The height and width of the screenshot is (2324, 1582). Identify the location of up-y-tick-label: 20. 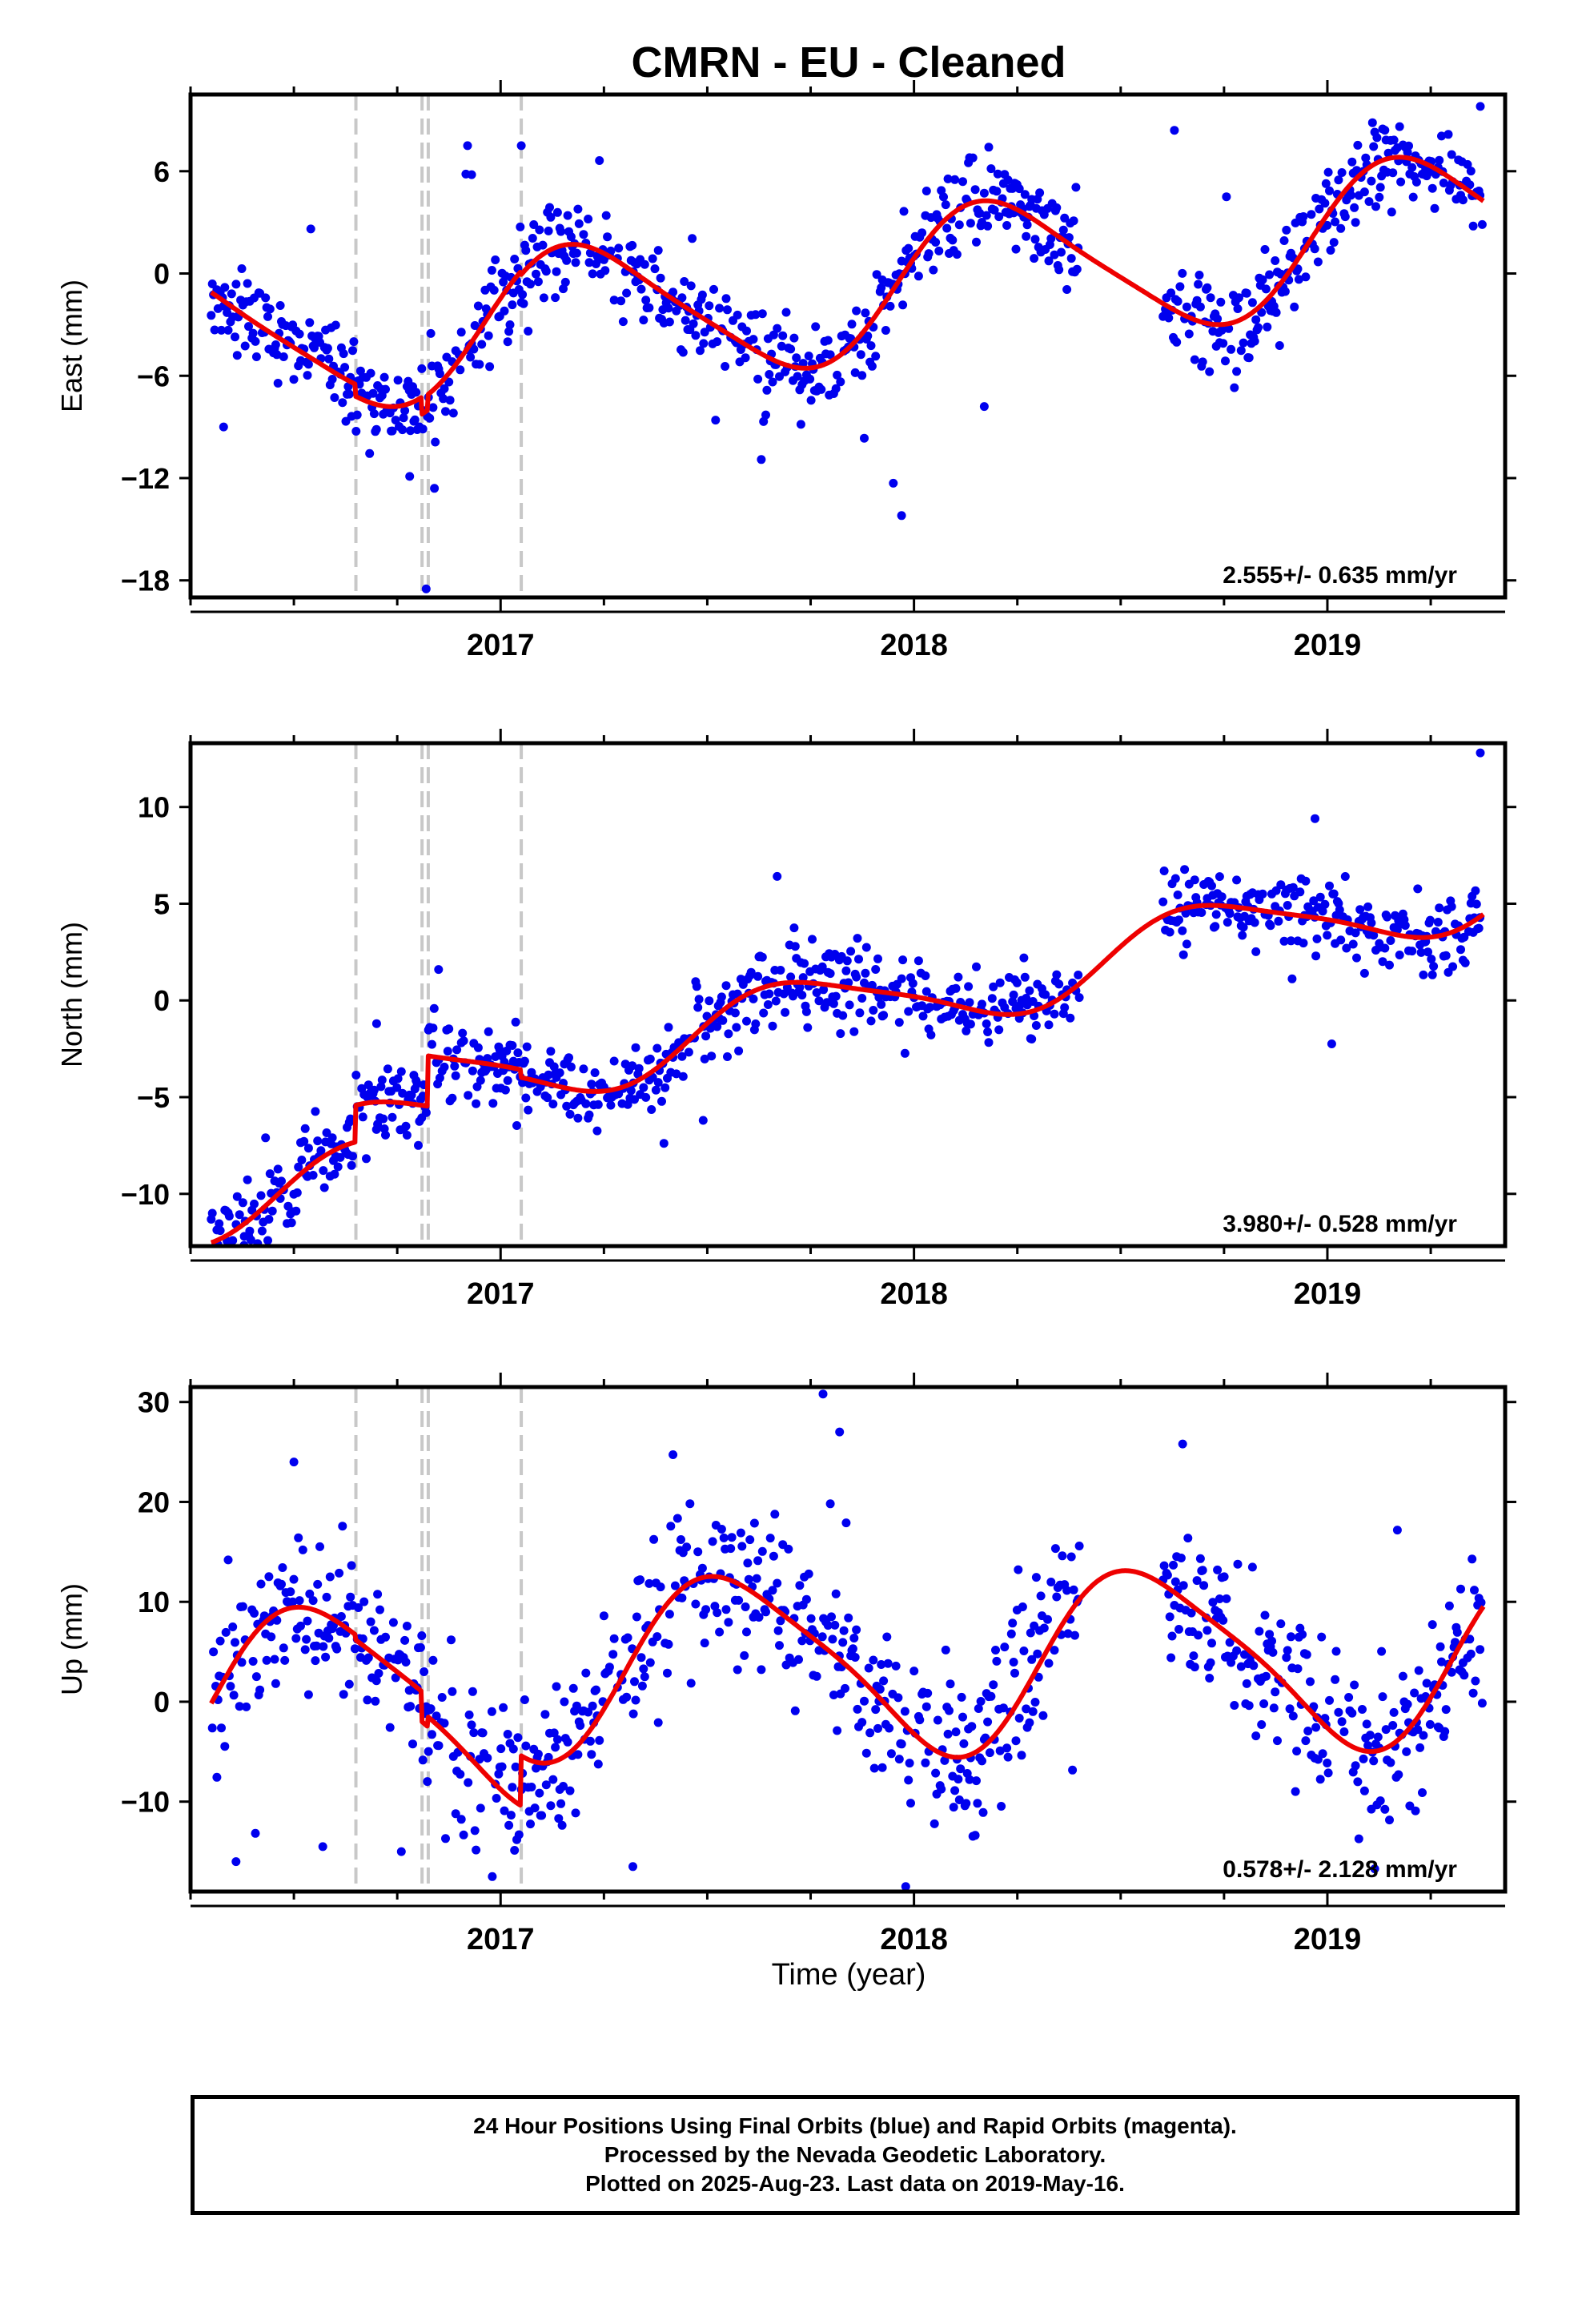
(154, 1502).